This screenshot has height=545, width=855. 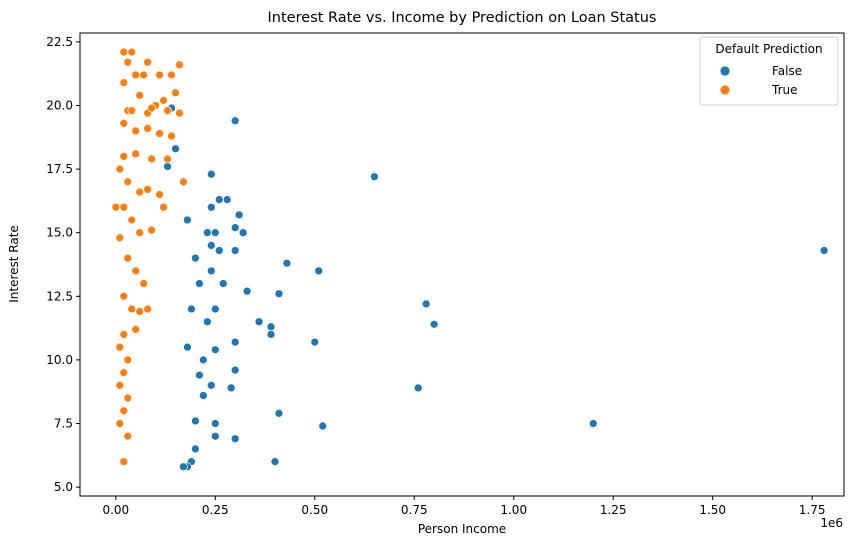 I want to click on legend-box, so click(x=769, y=71).